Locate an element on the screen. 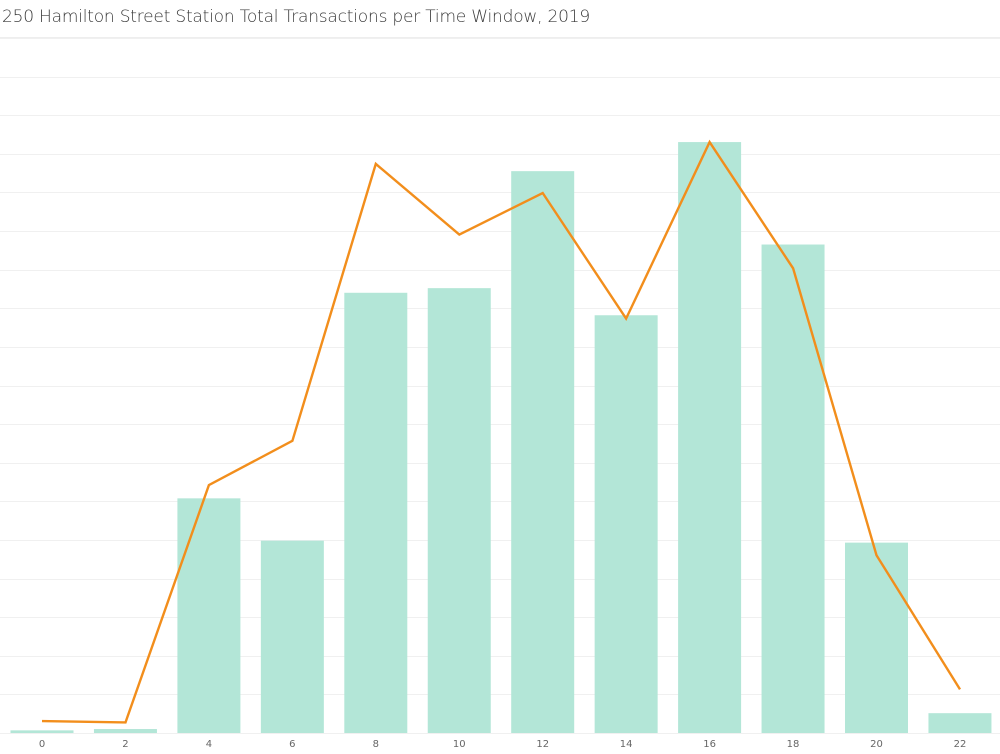 Image resolution: width=1000 pixels, height=754 pixels. x-tick-label: 16 is located at coordinates (709, 744).